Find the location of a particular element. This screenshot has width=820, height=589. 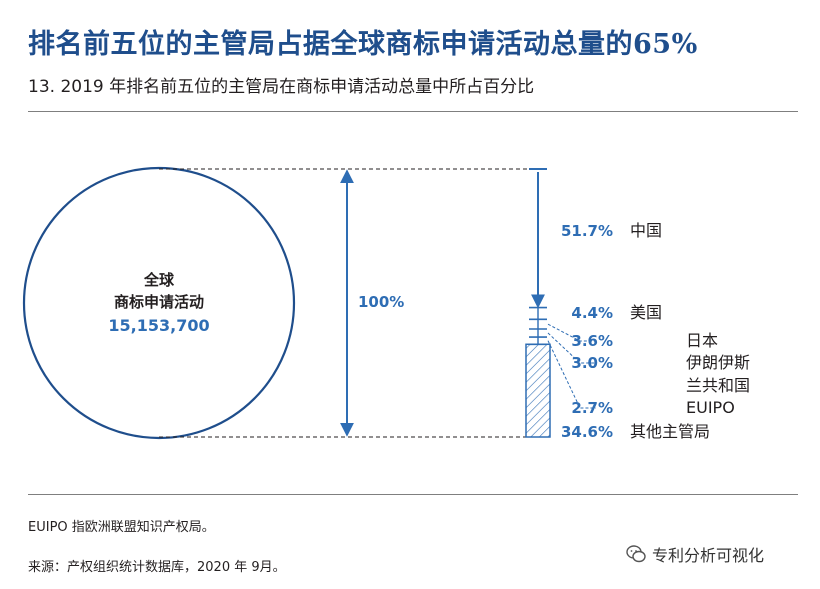

watermark: 专利分析可视化 is located at coordinates (695, 554).